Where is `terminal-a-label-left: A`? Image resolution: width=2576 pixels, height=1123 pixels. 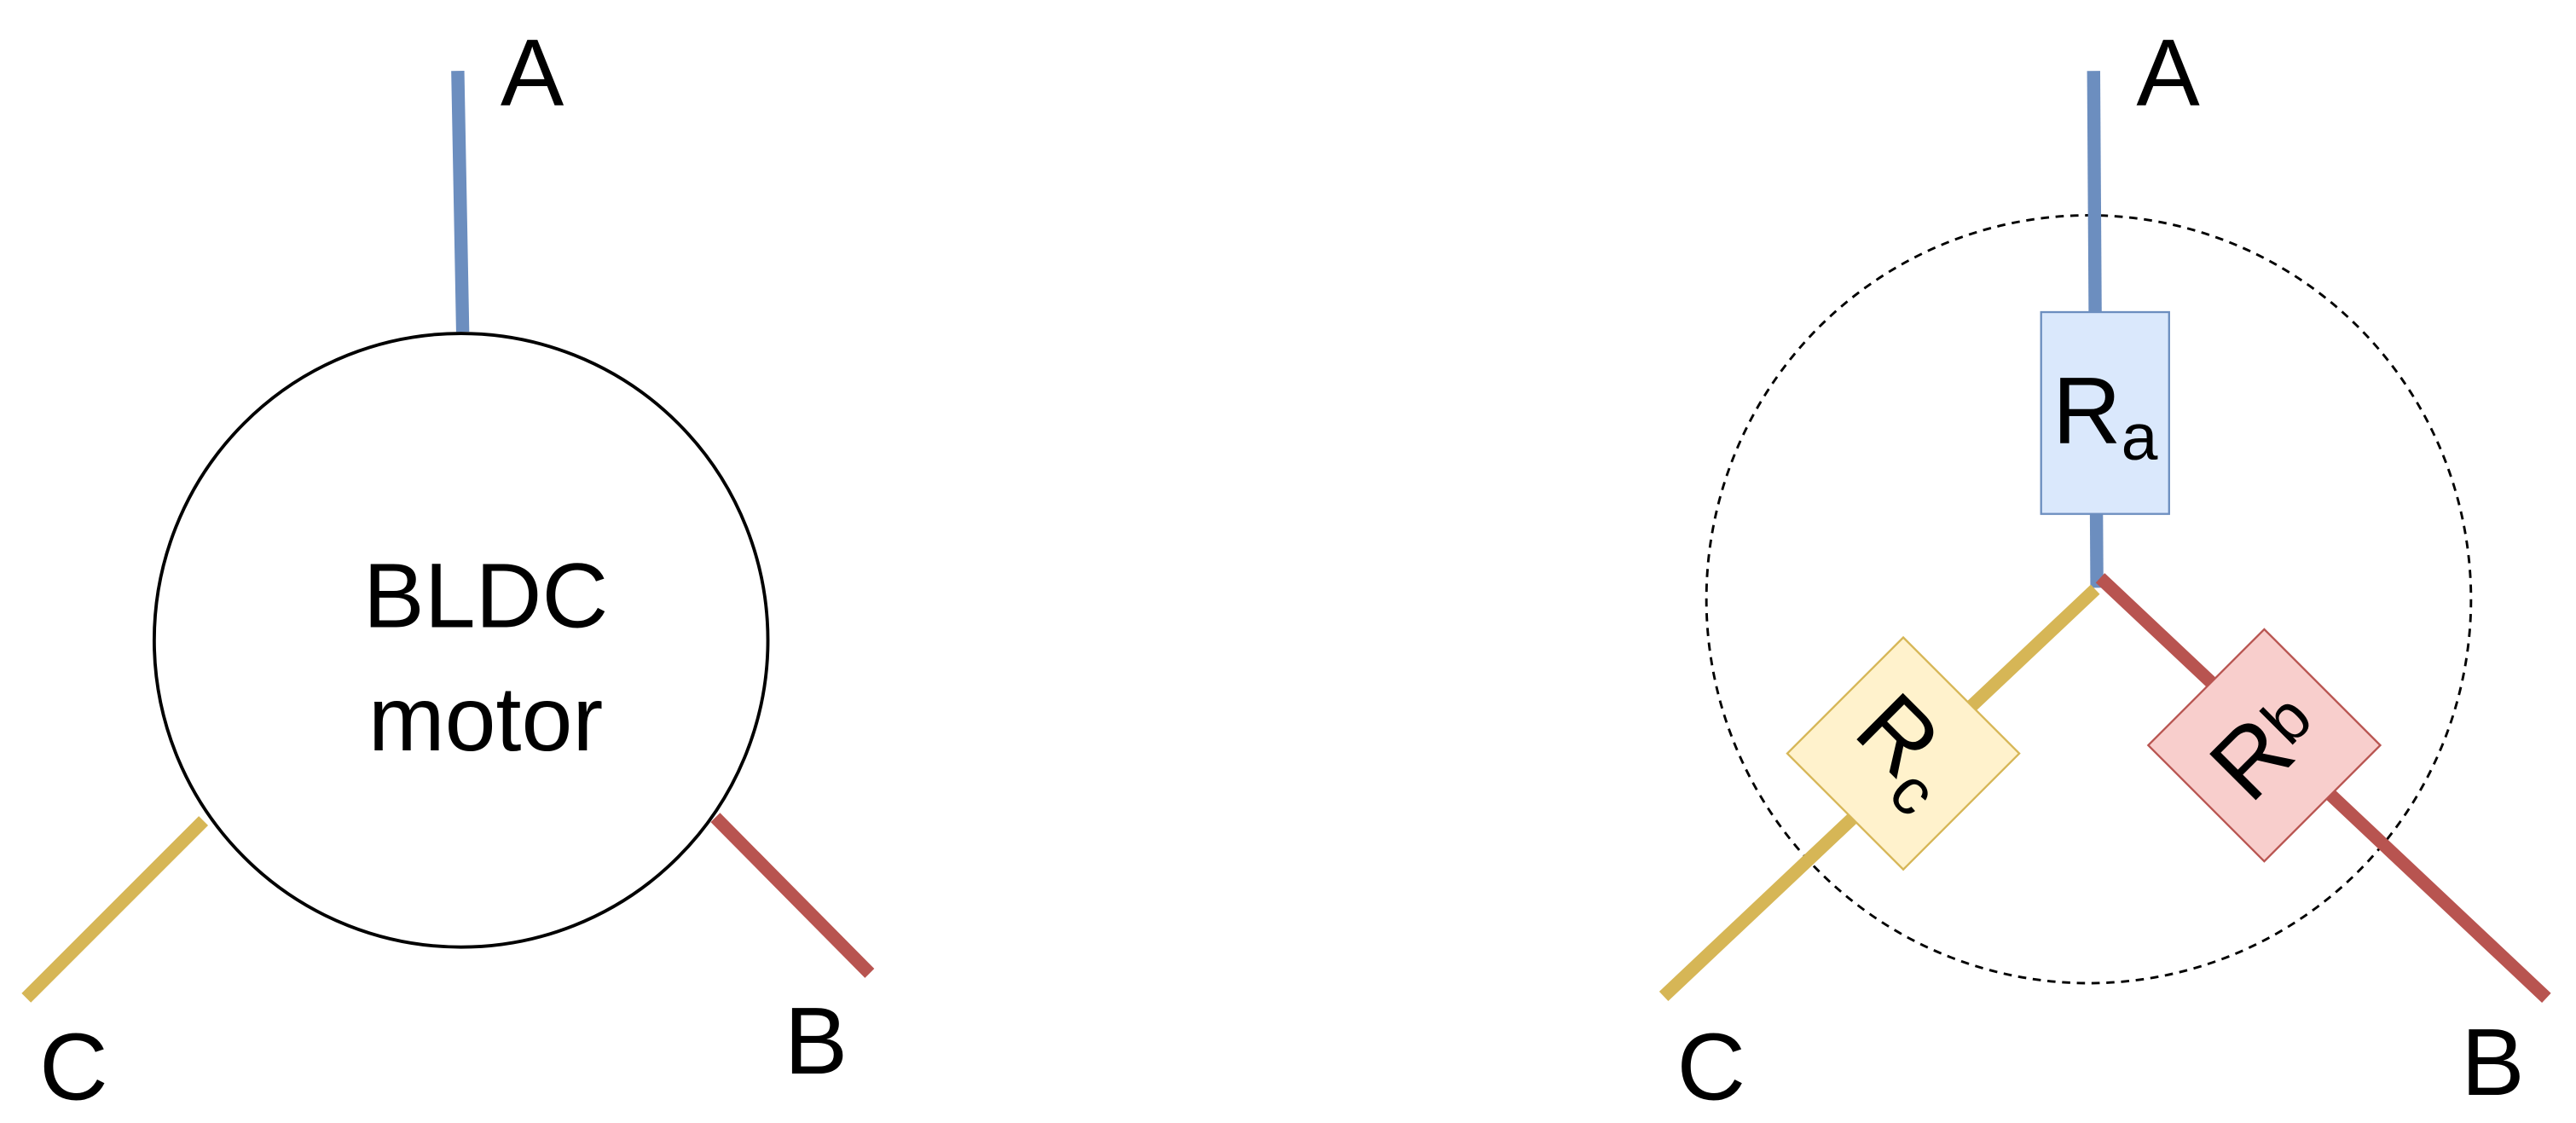
terminal-a-label-left: A is located at coordinates (532, 73).